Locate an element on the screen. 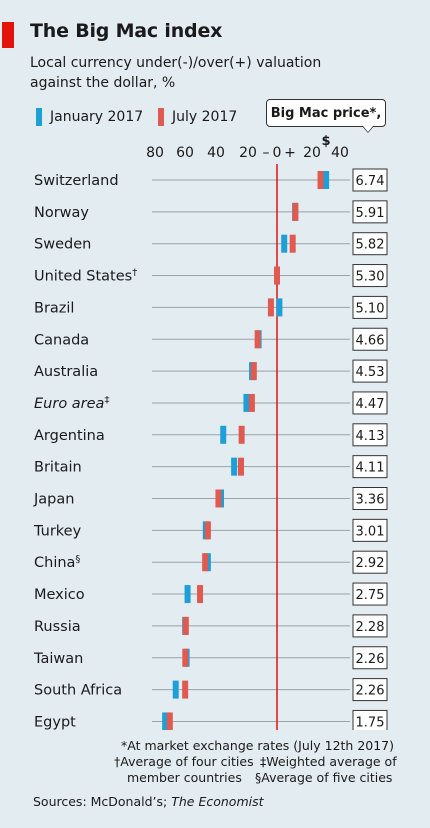 This screenshot has width=430, height=828. axis-tick-label: 60 is located at coordinates (185, 153).